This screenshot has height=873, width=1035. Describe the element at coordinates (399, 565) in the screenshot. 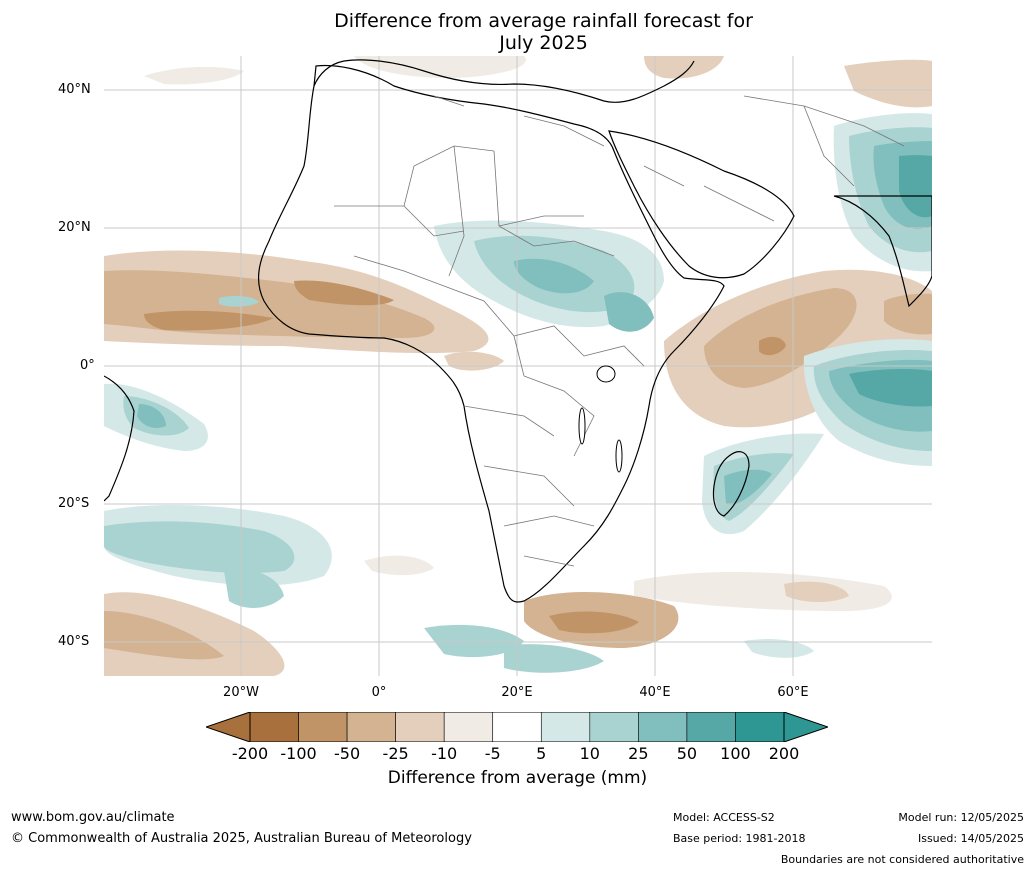

I see `dry-south-atlantic-scatter` at that location.